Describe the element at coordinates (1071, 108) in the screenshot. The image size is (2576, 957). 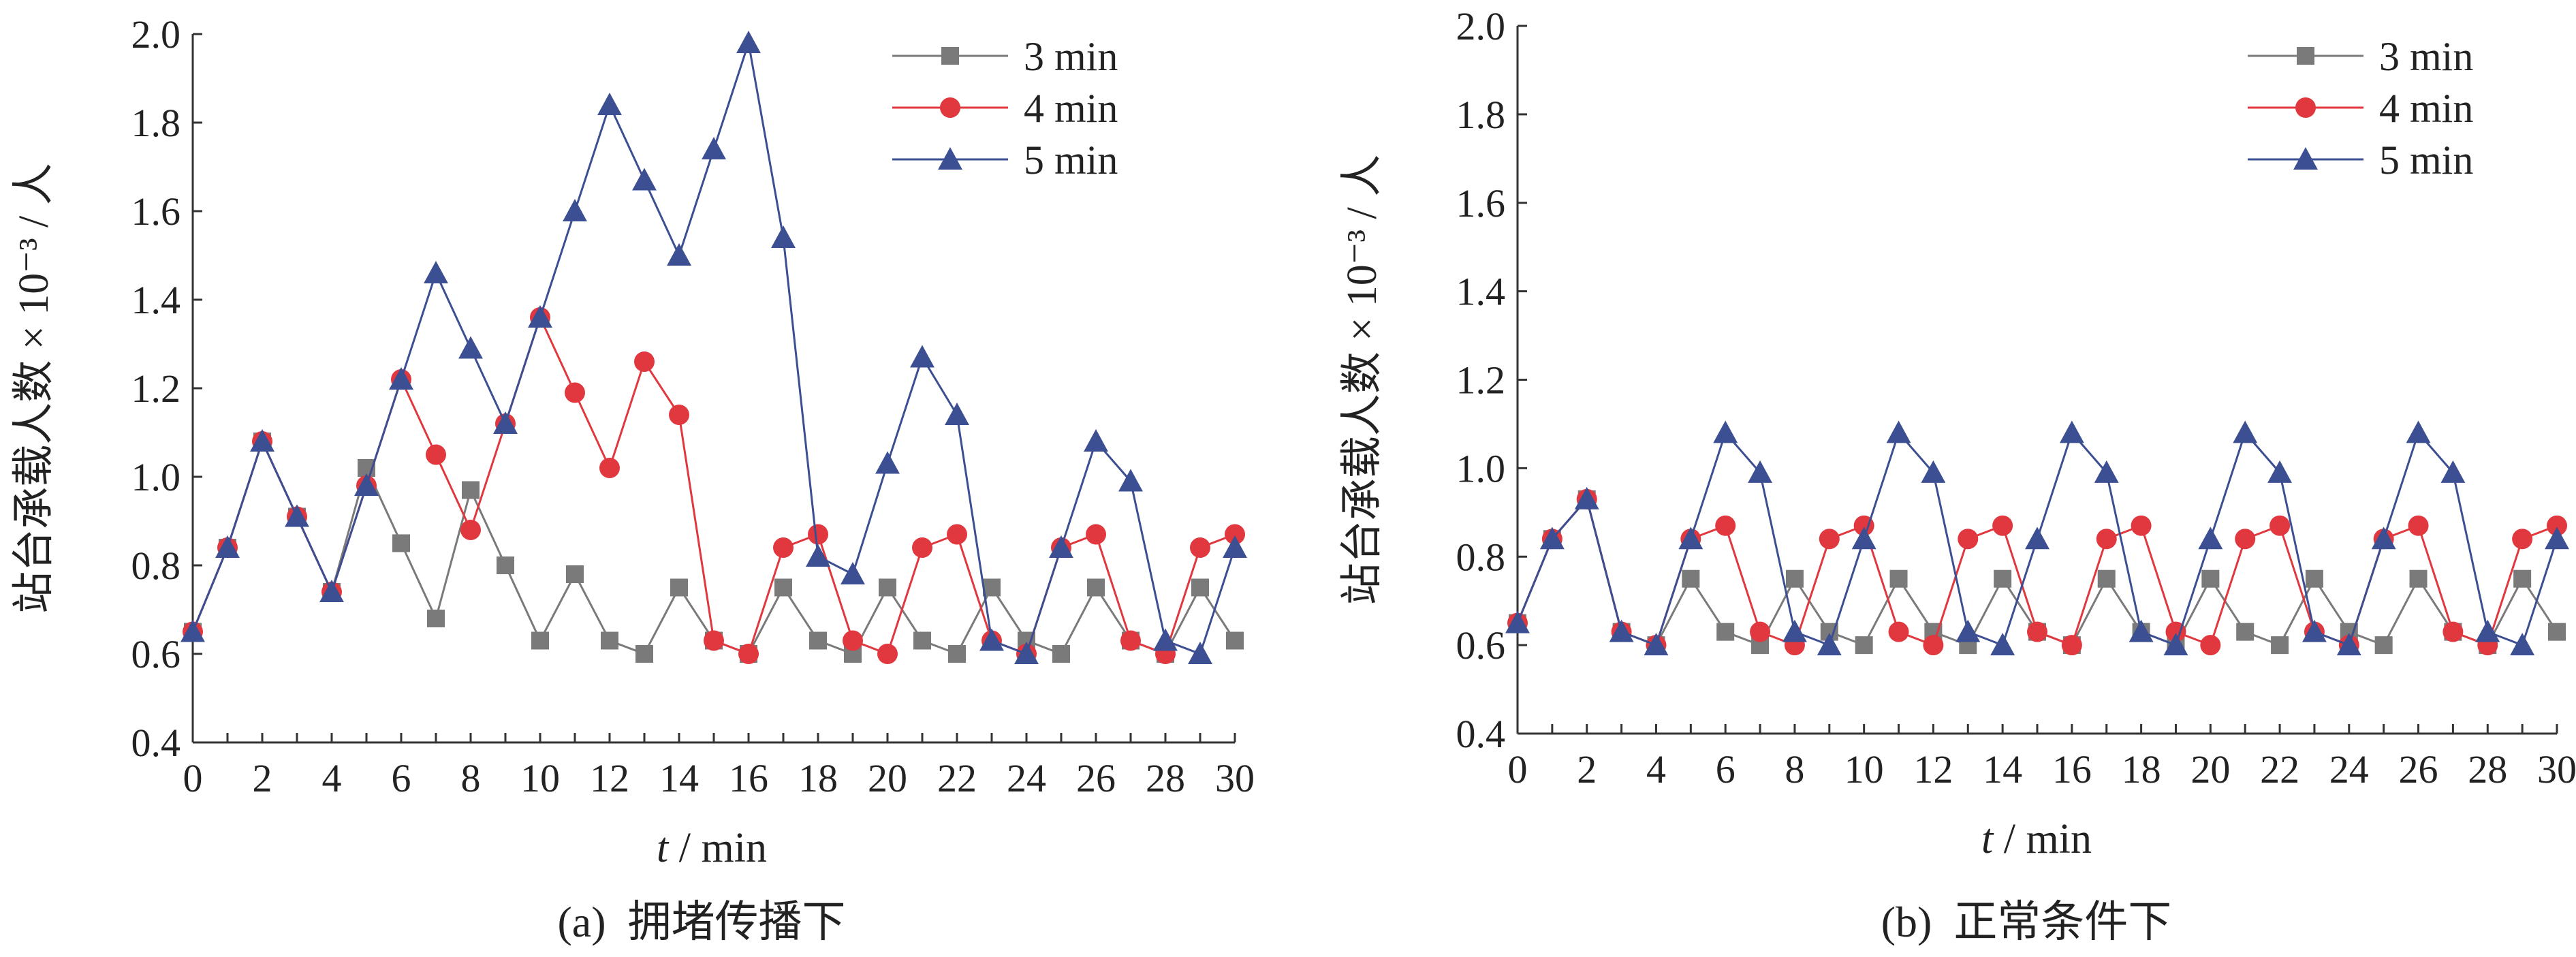
I see `legend-label: 4 min` at that location.